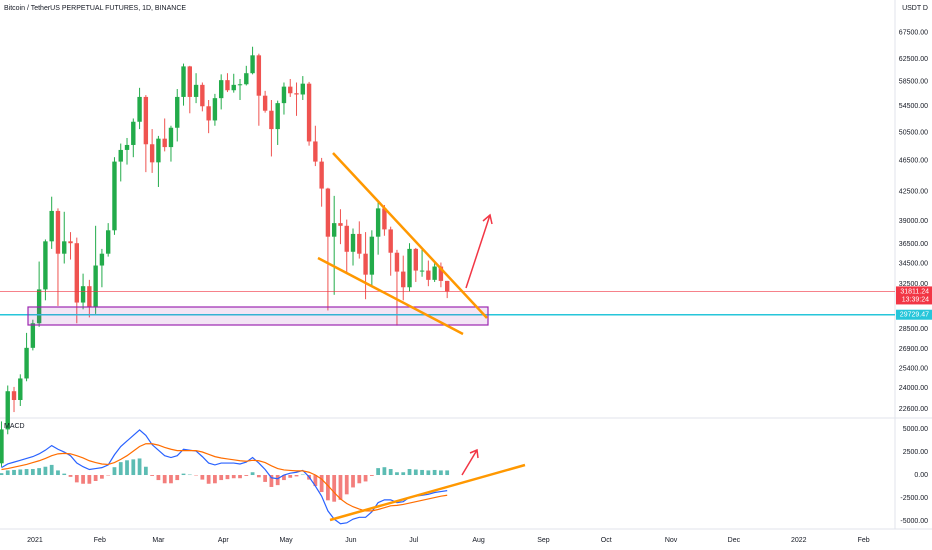 The width and height of the screenshot is (932, 550). What do you see at coordinates (913, 369) in the screenshot?
I see `y-tick-label: 25400.00` at bounding box center [913, 369].